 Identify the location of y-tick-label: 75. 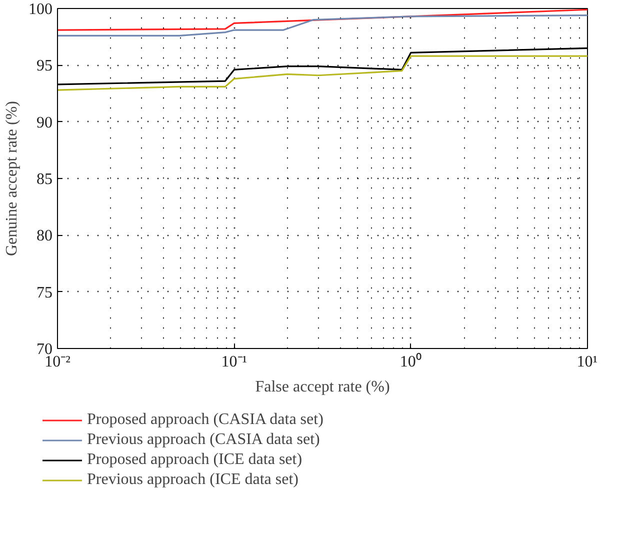
(44, 293).